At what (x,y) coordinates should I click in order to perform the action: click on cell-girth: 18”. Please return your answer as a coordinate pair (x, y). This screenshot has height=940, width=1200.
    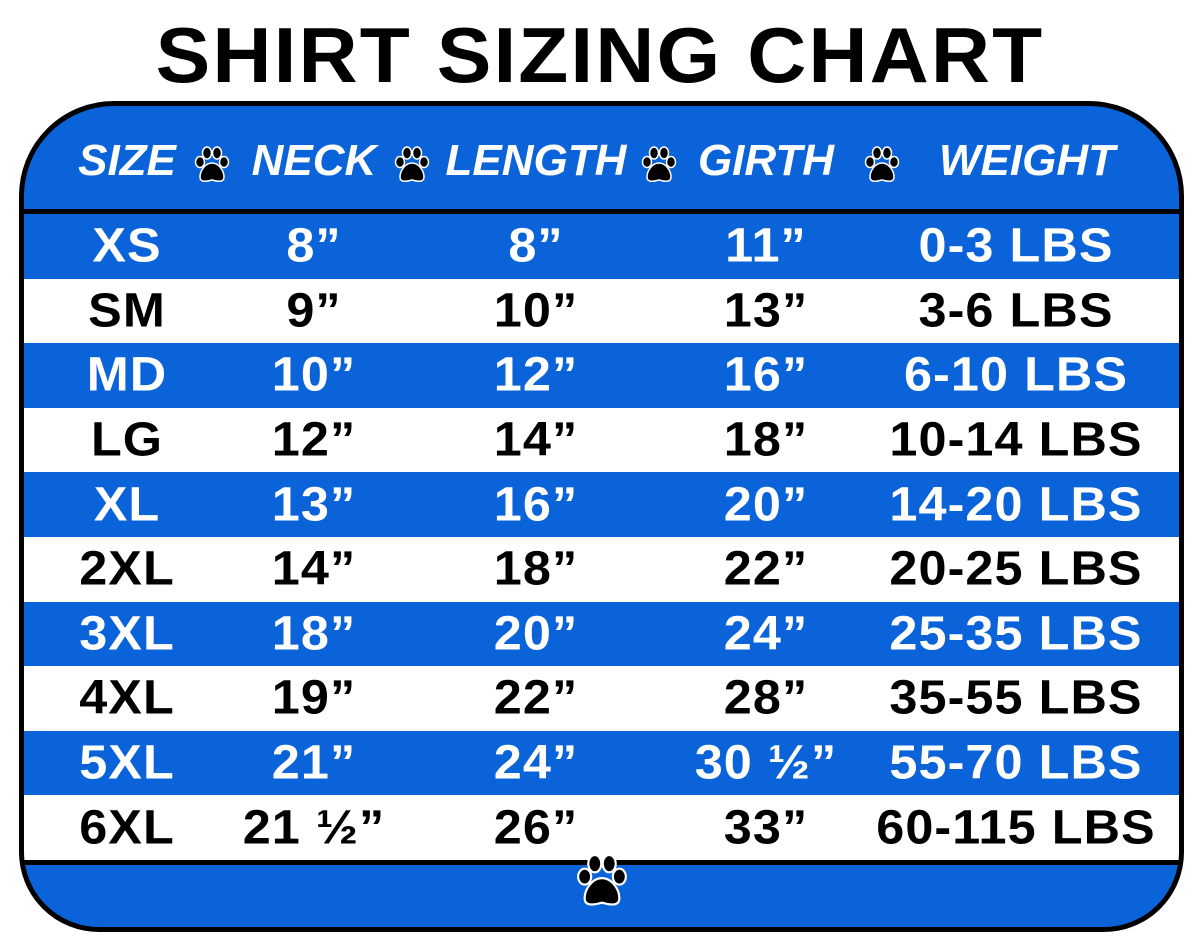
    Looking at the image, I should click on (766, 440).